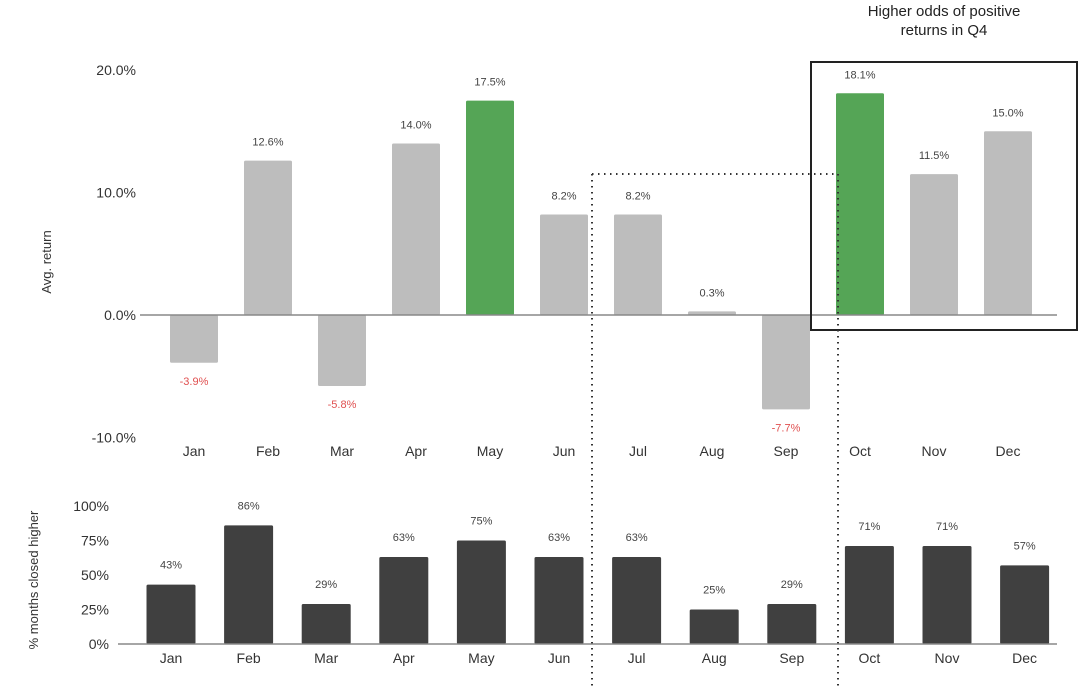 This screenshot has height=686, width=1080. Describe the element at coordinates (171, 614) in the screenshot. I see `bottom-bar-jan` at that location.